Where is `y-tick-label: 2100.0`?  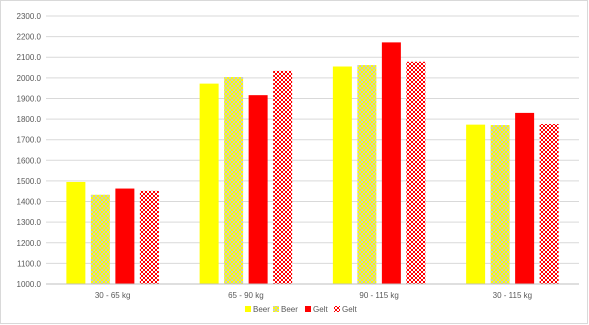 y-tick-label: 2100.0 is located at coordinates (29, 57).